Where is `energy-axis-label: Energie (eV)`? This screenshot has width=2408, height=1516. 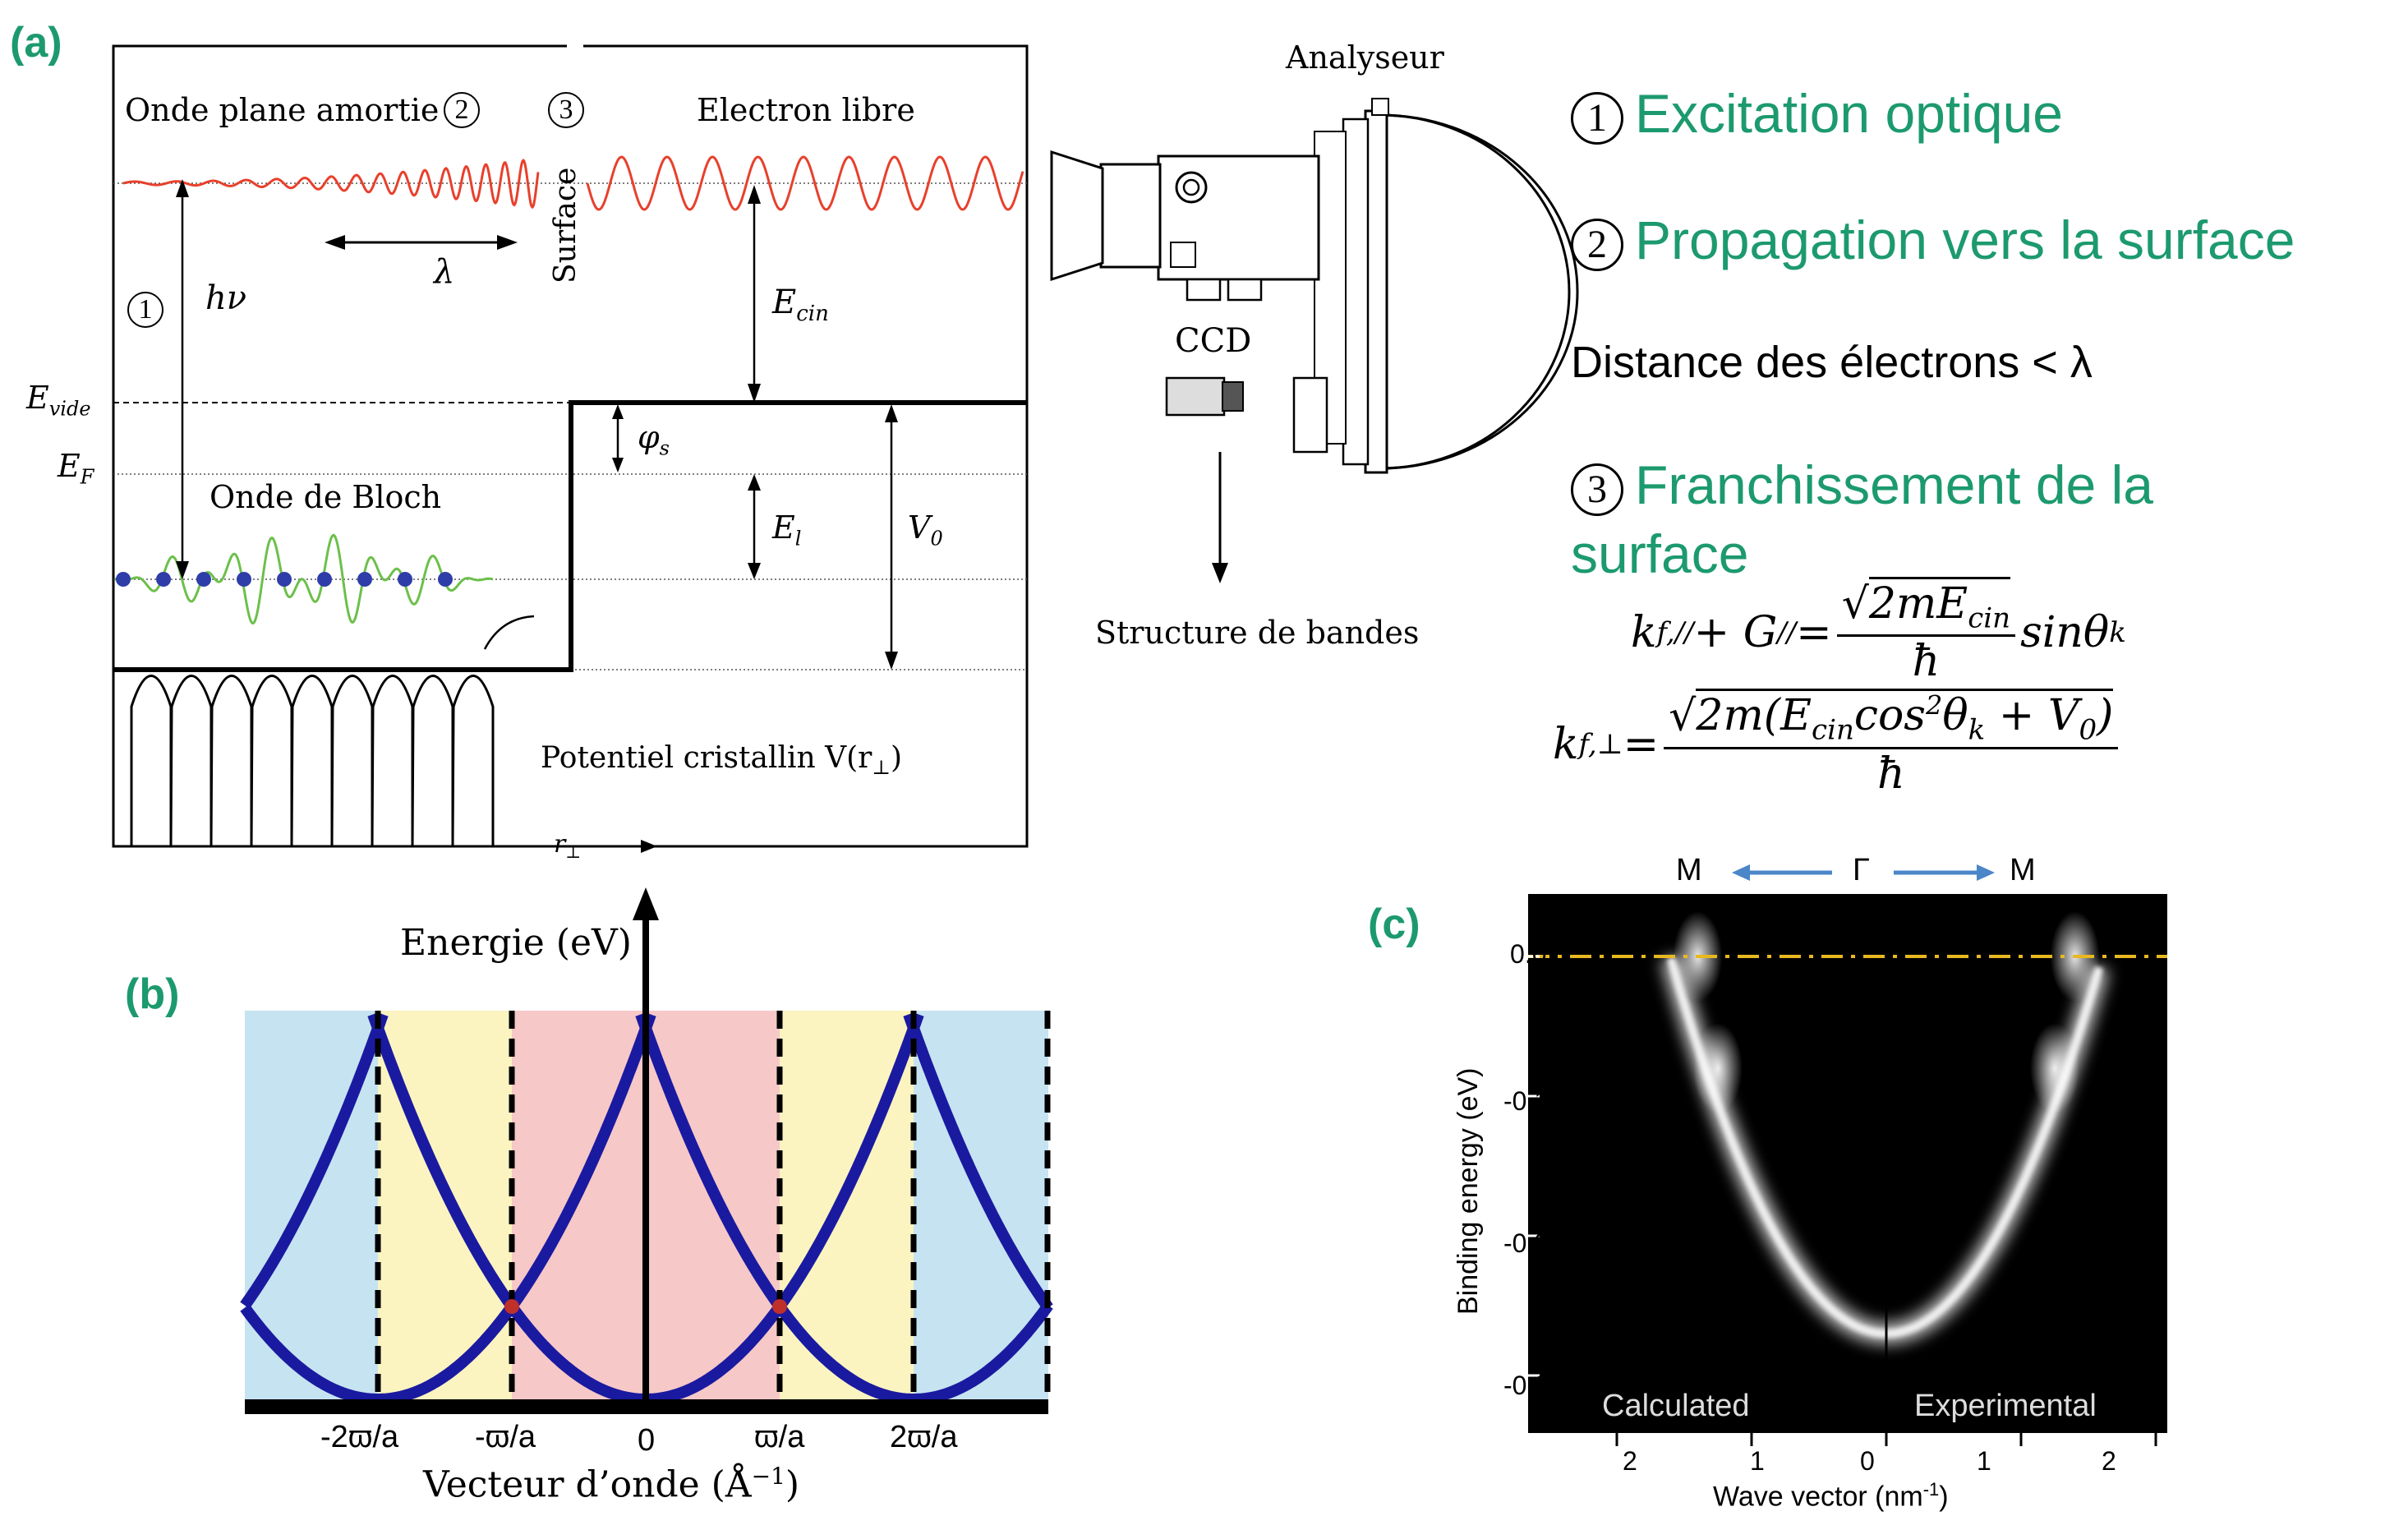
energy-axis-label: Energie (eV) is located at coordinates (516, 943).